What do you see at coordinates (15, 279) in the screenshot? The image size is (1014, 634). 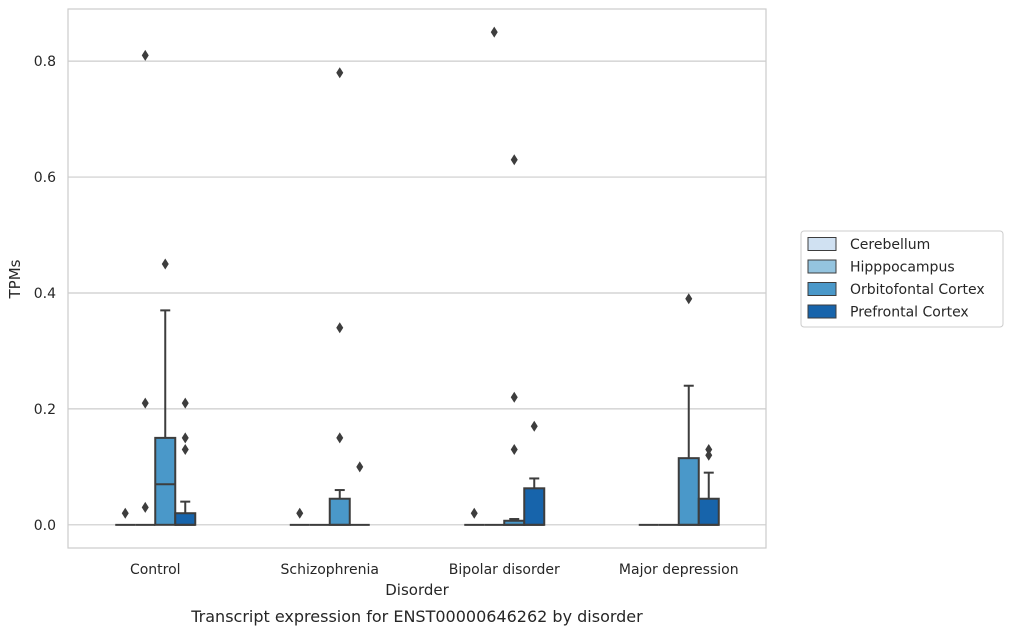 I see `y-axis-label: TPMs` at bounding box center [15, 279].